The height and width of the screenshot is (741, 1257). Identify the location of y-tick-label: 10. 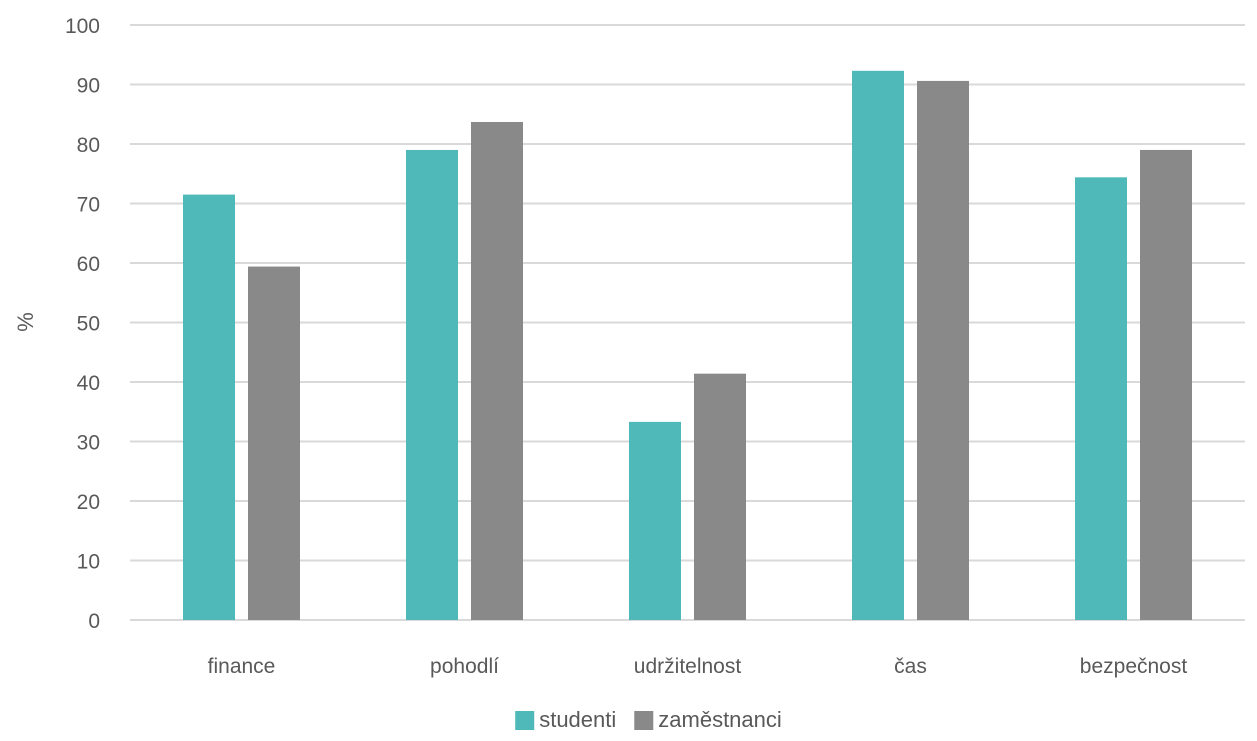
(88, 562).